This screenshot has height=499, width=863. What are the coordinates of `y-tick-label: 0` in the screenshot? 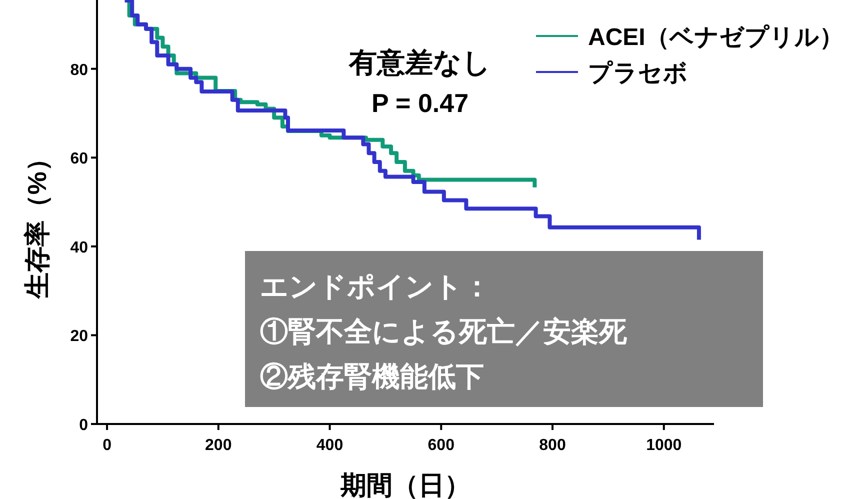 It's located at (83, 425).